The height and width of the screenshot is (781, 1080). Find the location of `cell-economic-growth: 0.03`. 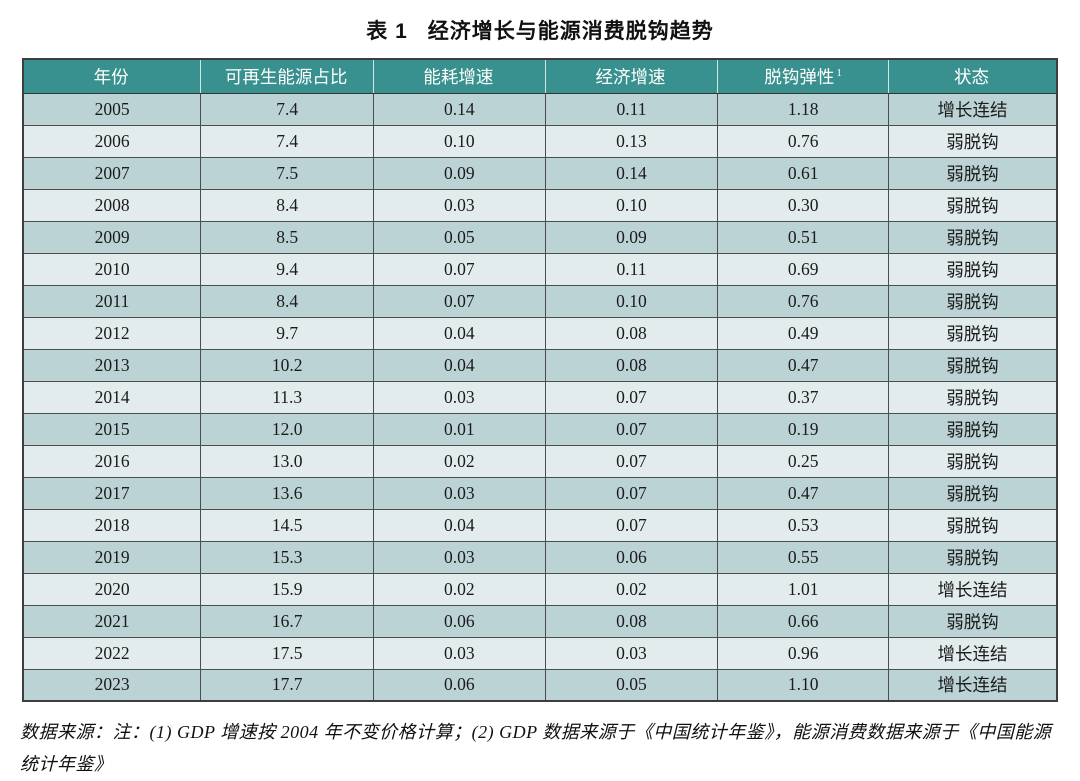

cell-economic-growth: 0.03 is located at coordinates (631, 653).